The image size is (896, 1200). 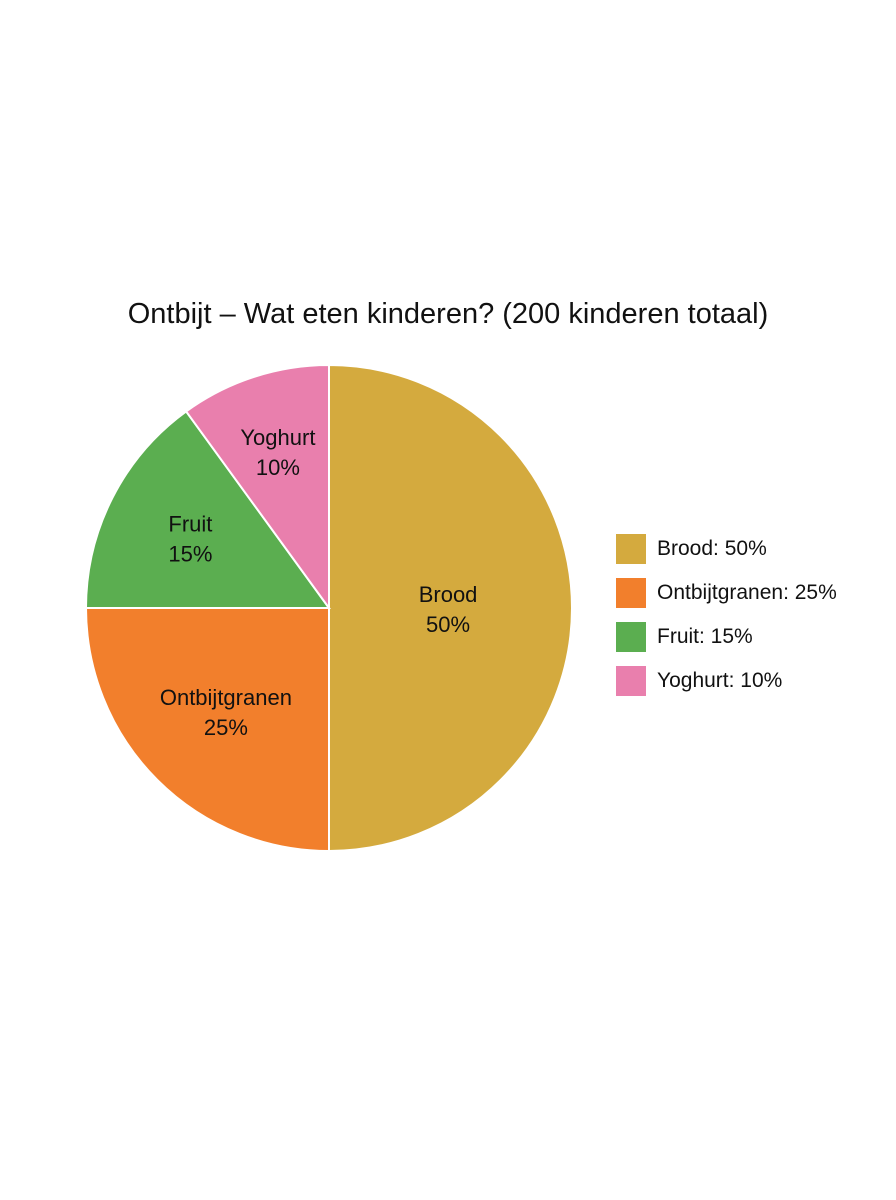 I want to click on pie-slice-yoghurt, so click(x=257, y=487).